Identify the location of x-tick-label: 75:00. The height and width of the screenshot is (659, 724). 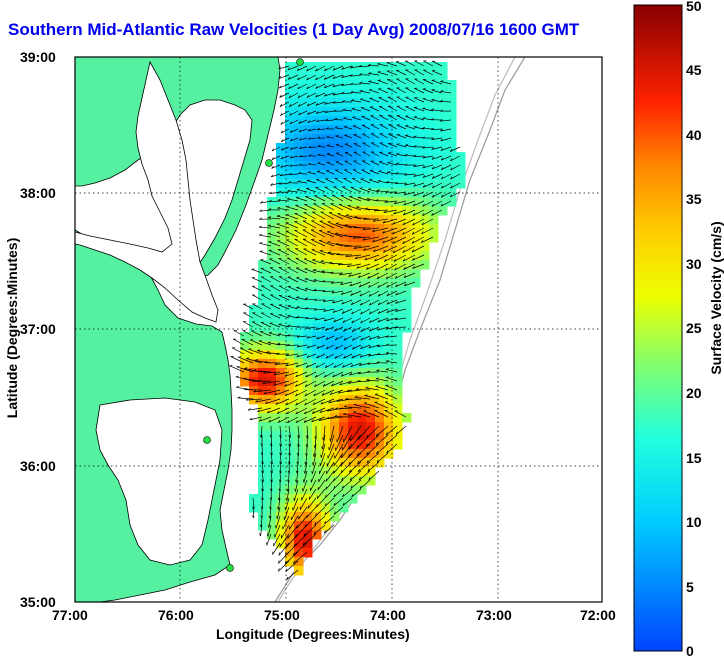
(282, 615).